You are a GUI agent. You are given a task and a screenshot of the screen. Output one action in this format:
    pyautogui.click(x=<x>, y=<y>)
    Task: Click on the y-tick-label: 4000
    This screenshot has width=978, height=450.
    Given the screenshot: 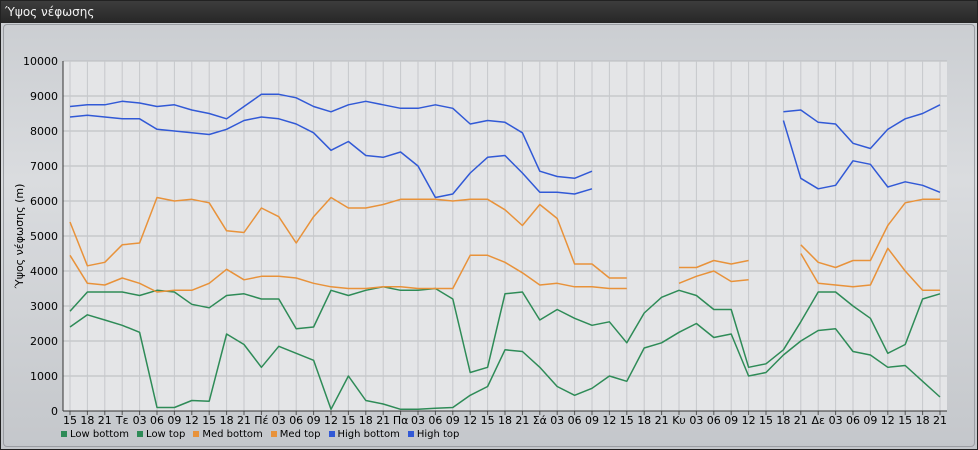 What is the action you would take?
    pyautogui.click(x=44, y=271)
    